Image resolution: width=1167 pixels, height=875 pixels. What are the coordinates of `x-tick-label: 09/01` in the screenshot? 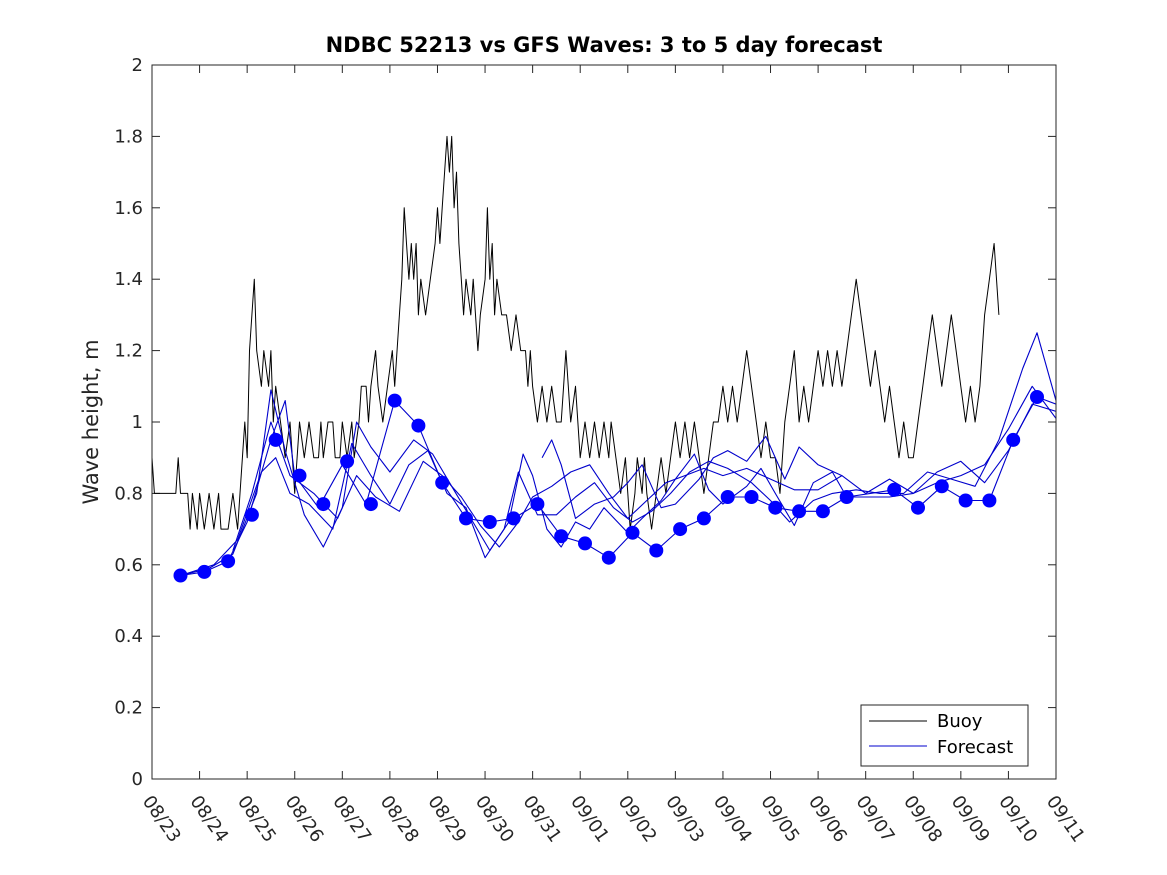 It's located at (589, 819).